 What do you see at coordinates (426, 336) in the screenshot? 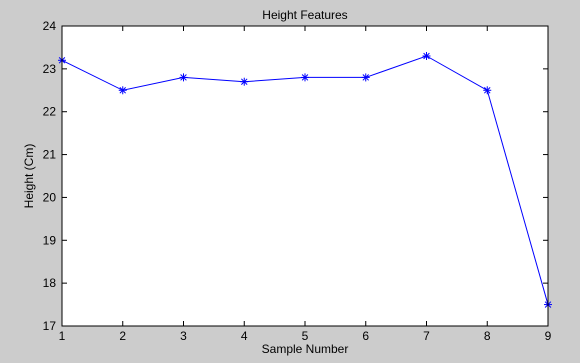
I see `x-tick-label: 7` at bounding box center [426, 336].